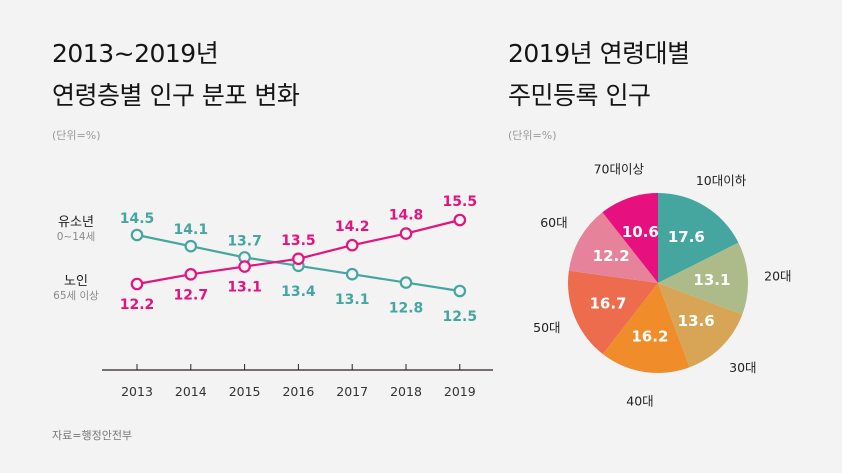 The width and height of the screenshot is (842, 473). What do you see at coordinates (639, 401) in the screenshot?
I see `pie-category-label: 40대` at bounding box center [639, 401].